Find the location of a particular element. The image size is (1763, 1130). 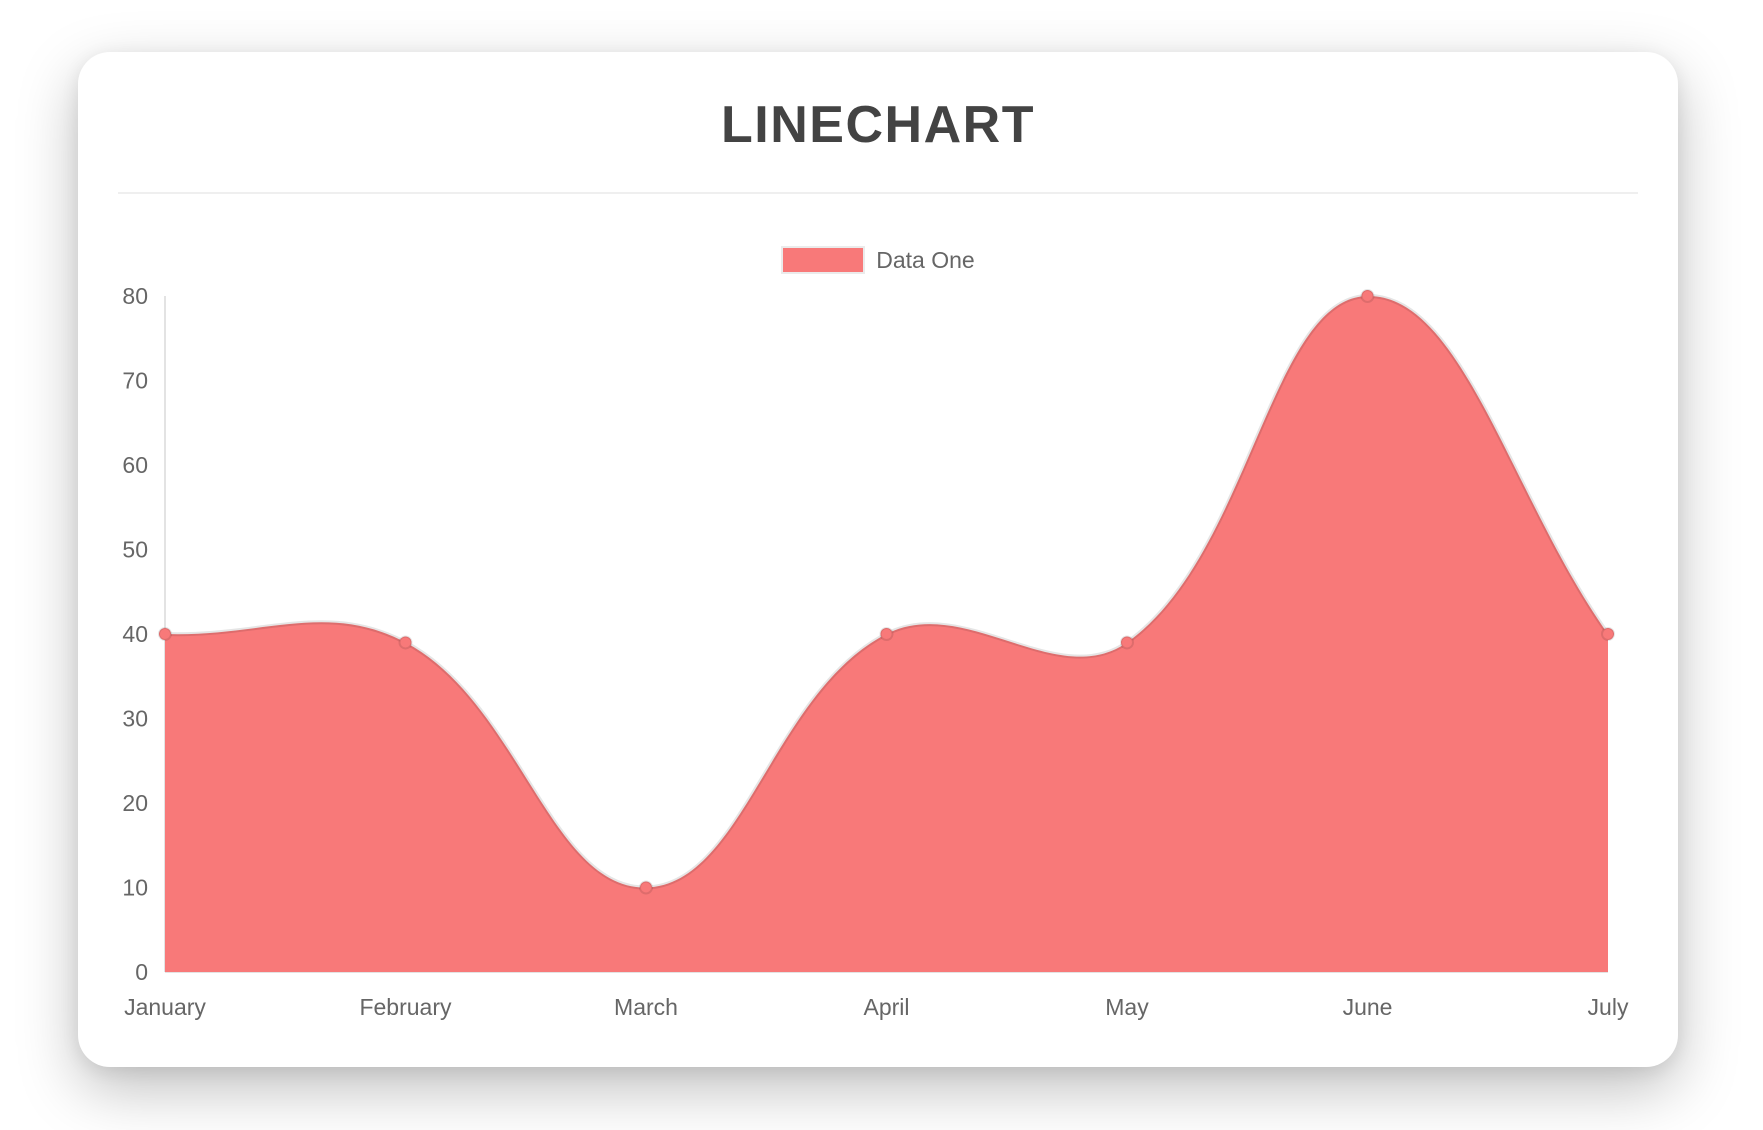

x-tick-label-march: March is located at coordinates (646, 1007).